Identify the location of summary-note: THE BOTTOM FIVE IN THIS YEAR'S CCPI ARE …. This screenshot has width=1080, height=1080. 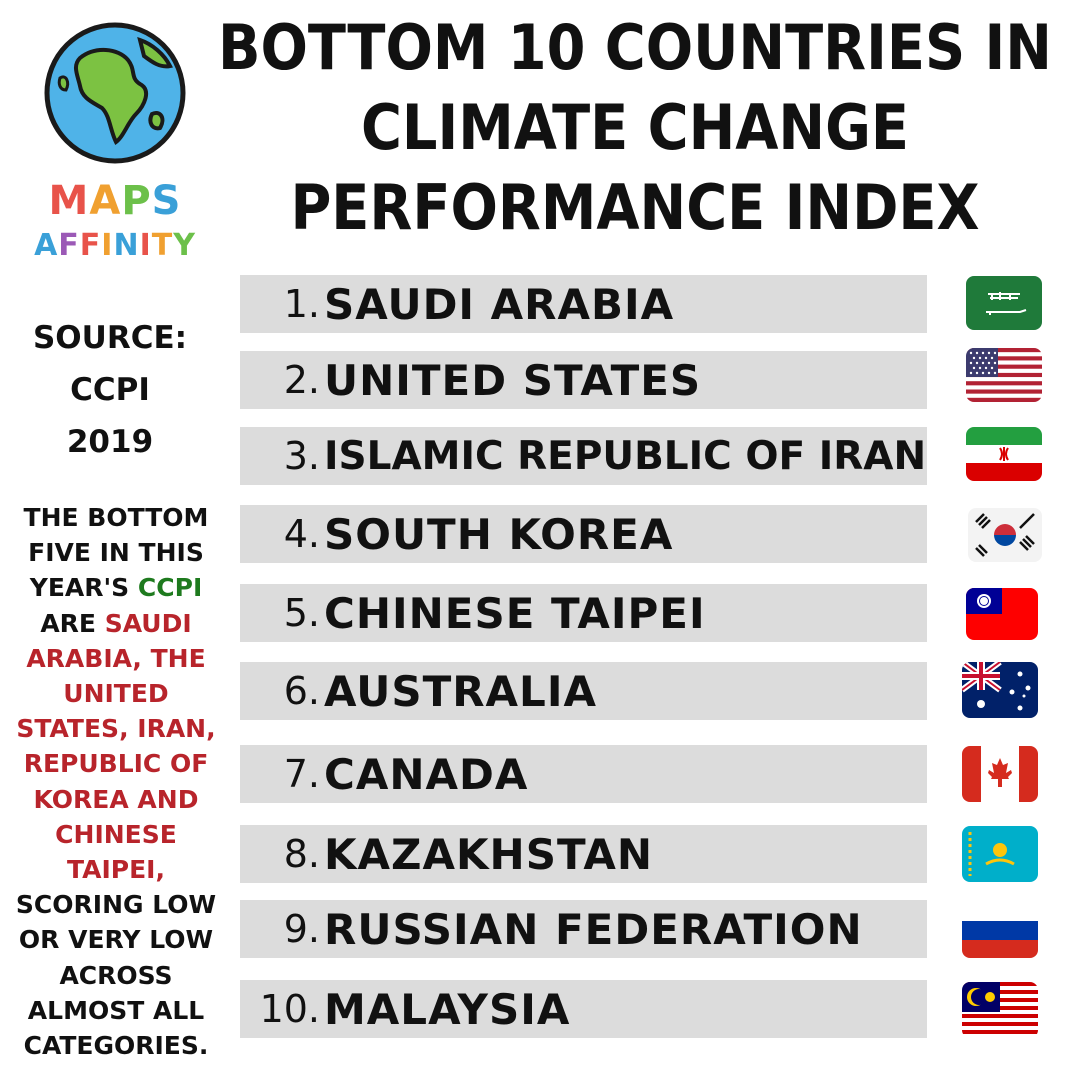
(116, 781).